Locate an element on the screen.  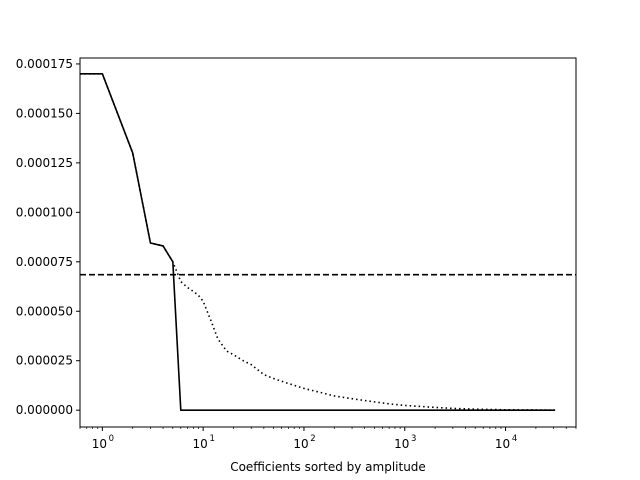
y-tick-label: 0.000000 is located at coordinates (44, 410).